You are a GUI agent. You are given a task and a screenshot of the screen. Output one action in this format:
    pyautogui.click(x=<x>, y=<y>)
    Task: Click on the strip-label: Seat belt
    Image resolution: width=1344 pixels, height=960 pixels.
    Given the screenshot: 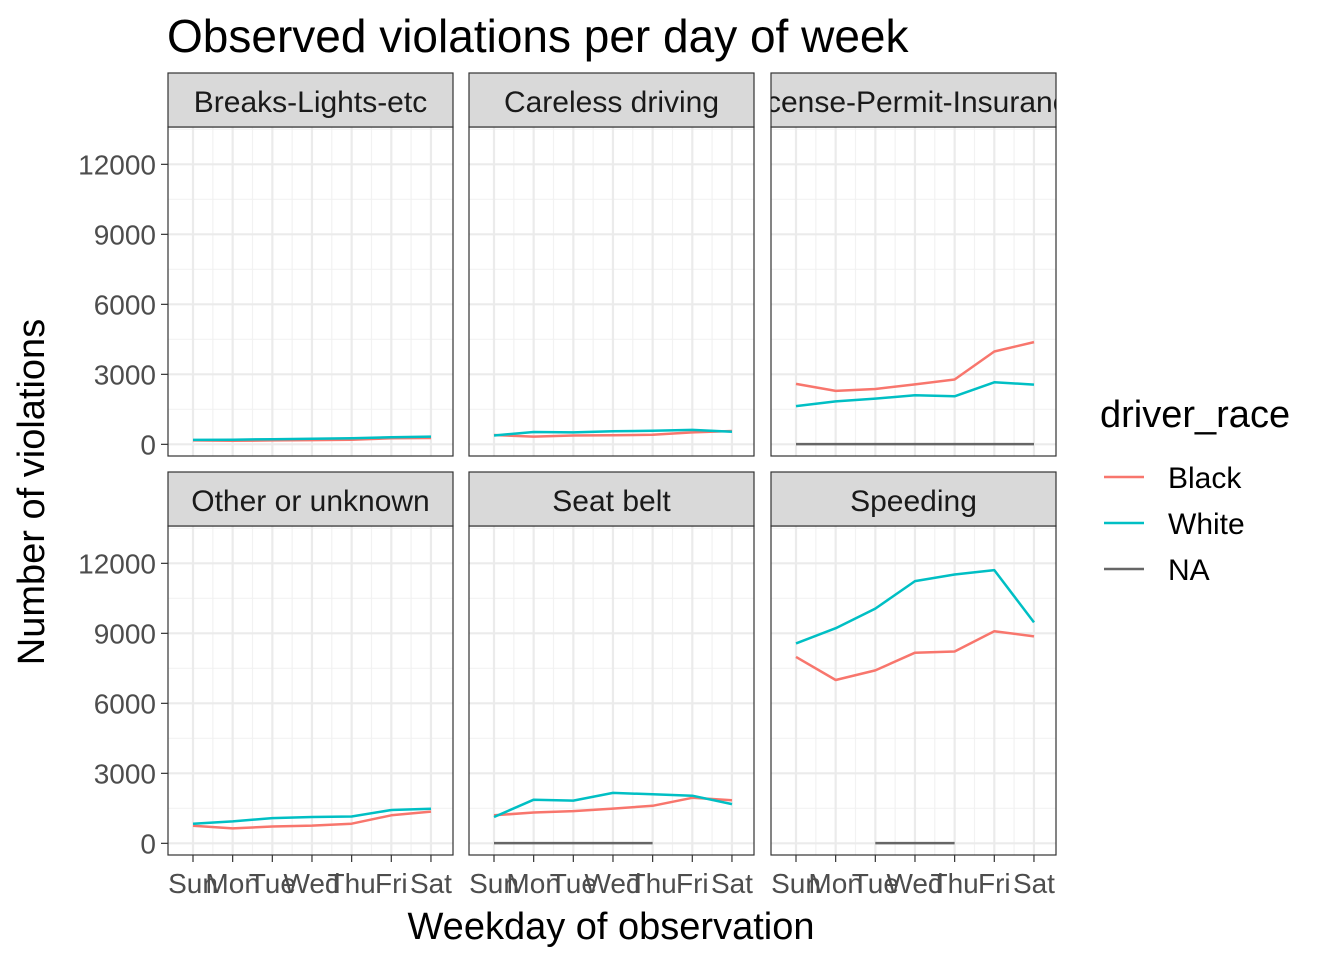 What is the action you would take?
    pyautogui.click(x=611, y=501)
    